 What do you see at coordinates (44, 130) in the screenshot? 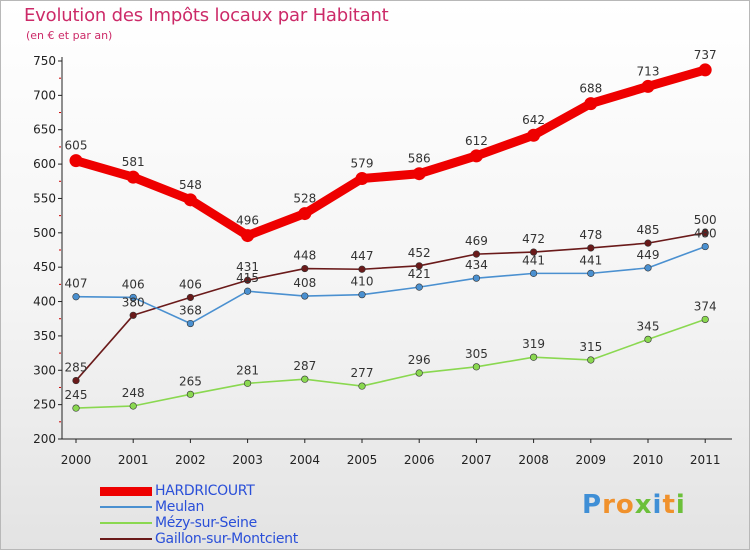
I see `y-tick-label: 650` at bounding box center [44, 130].